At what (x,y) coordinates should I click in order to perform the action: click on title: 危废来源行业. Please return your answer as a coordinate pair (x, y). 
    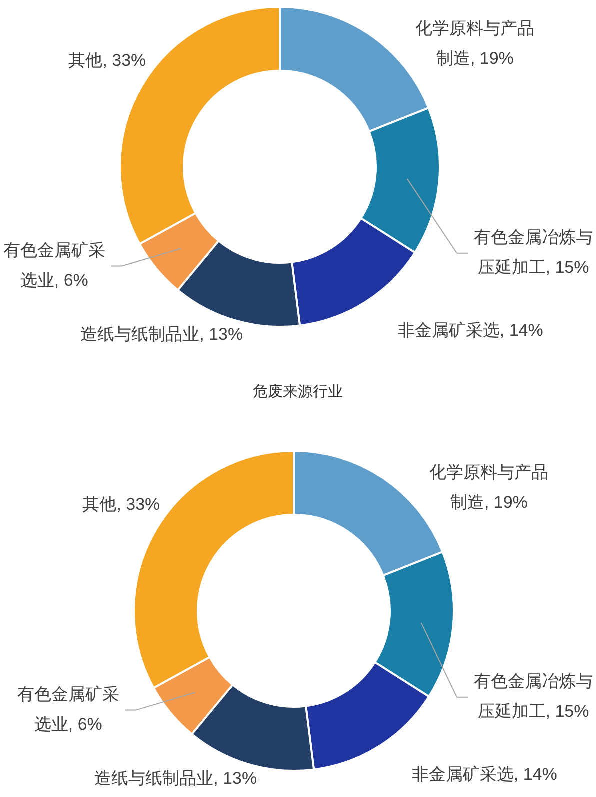
    Looking at the image, I should click on (298, 392).